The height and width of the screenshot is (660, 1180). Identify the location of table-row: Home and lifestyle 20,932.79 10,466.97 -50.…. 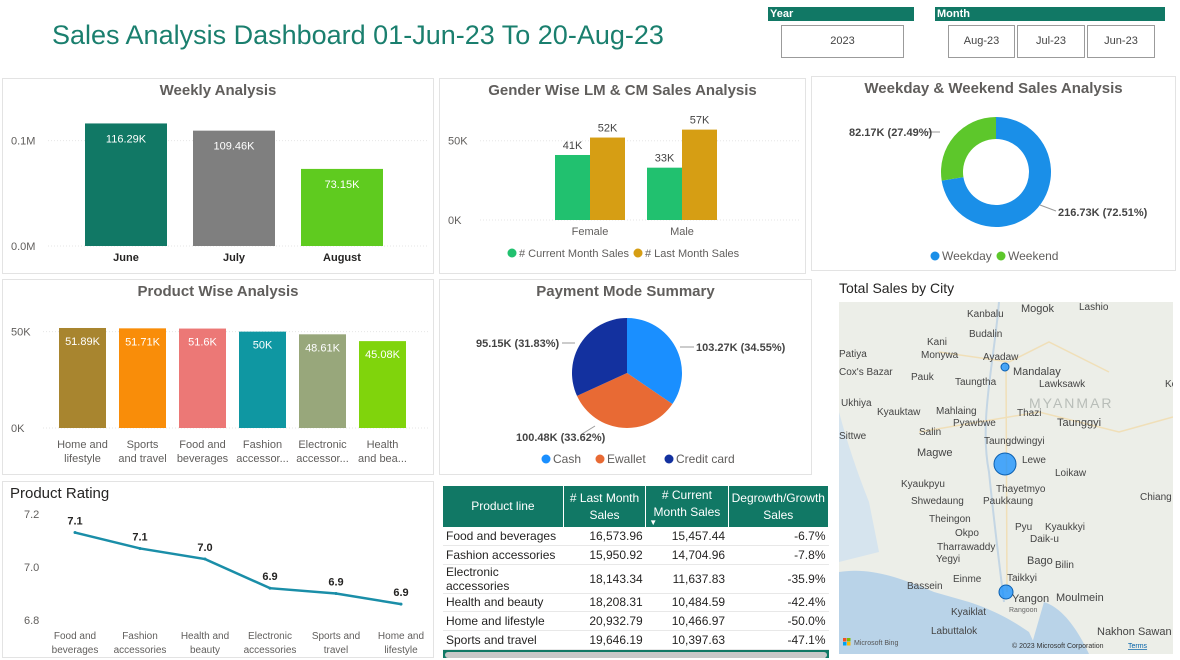
(636, 621).